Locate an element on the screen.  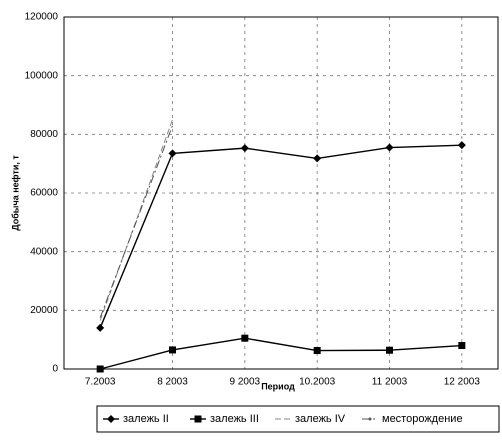
legend-box is located at coordinates (298, 419).